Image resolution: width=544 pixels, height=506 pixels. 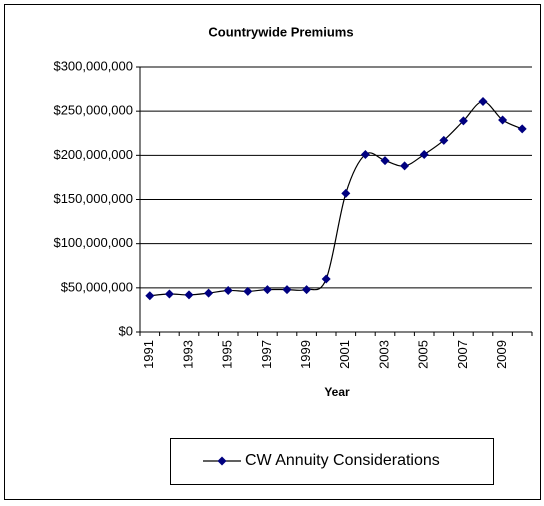 What do you see at coordinates (222, 461) in the screenshot?
I see `legend-marker` at bounding box center [222, 461].